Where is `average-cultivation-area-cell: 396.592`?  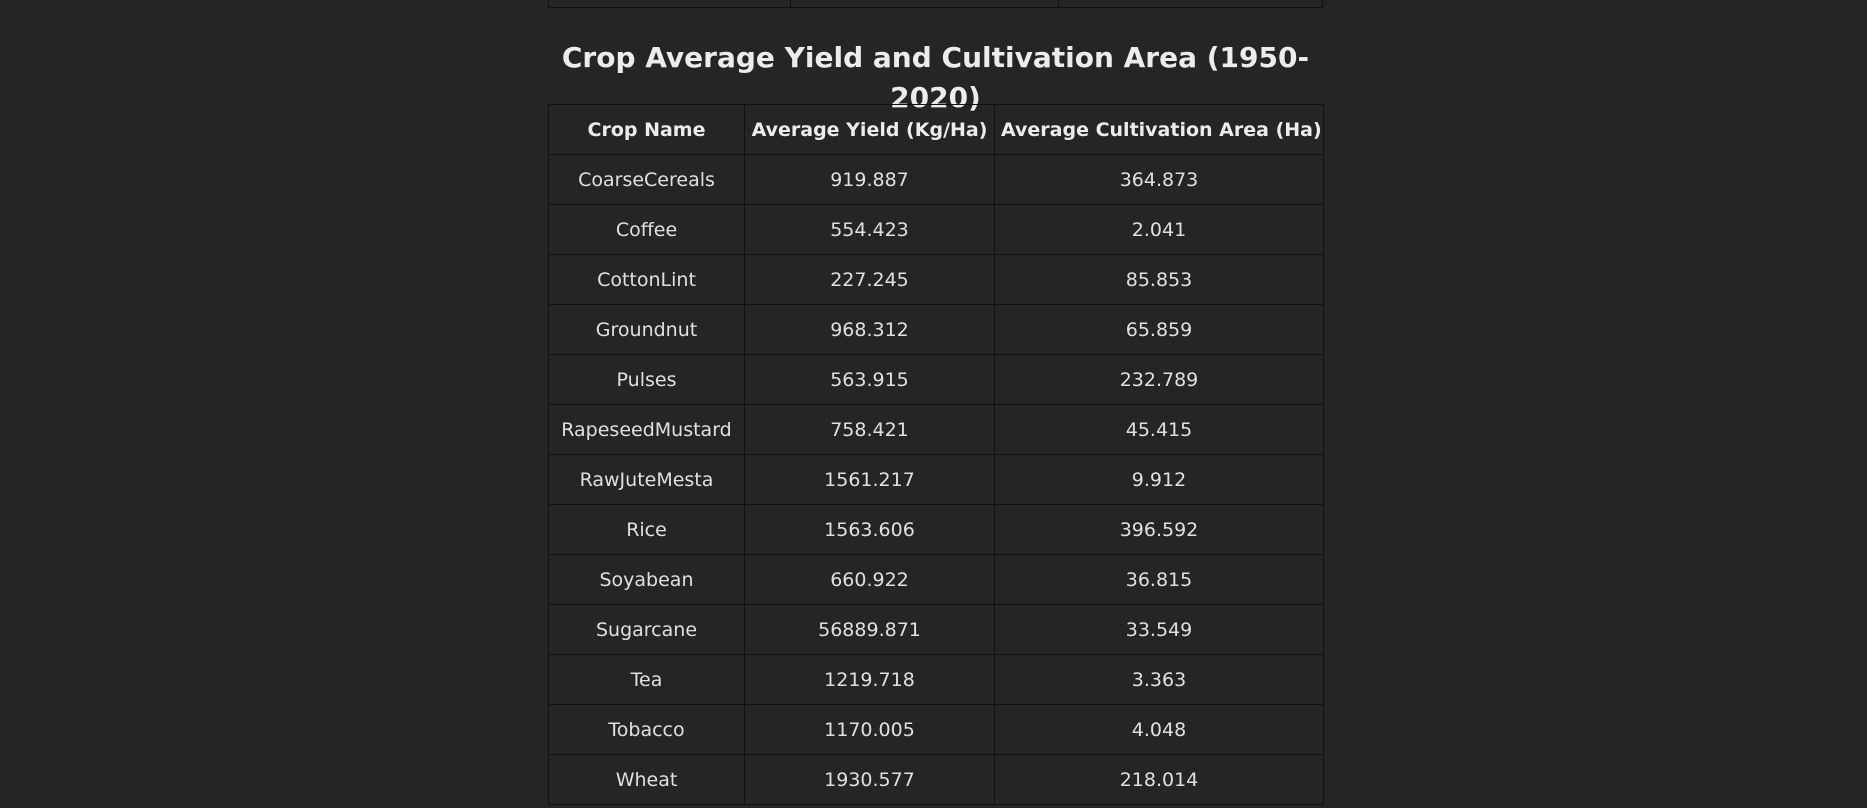
average-cultivation-area-cell: 396.592 is located at coordinates (1159, 529).